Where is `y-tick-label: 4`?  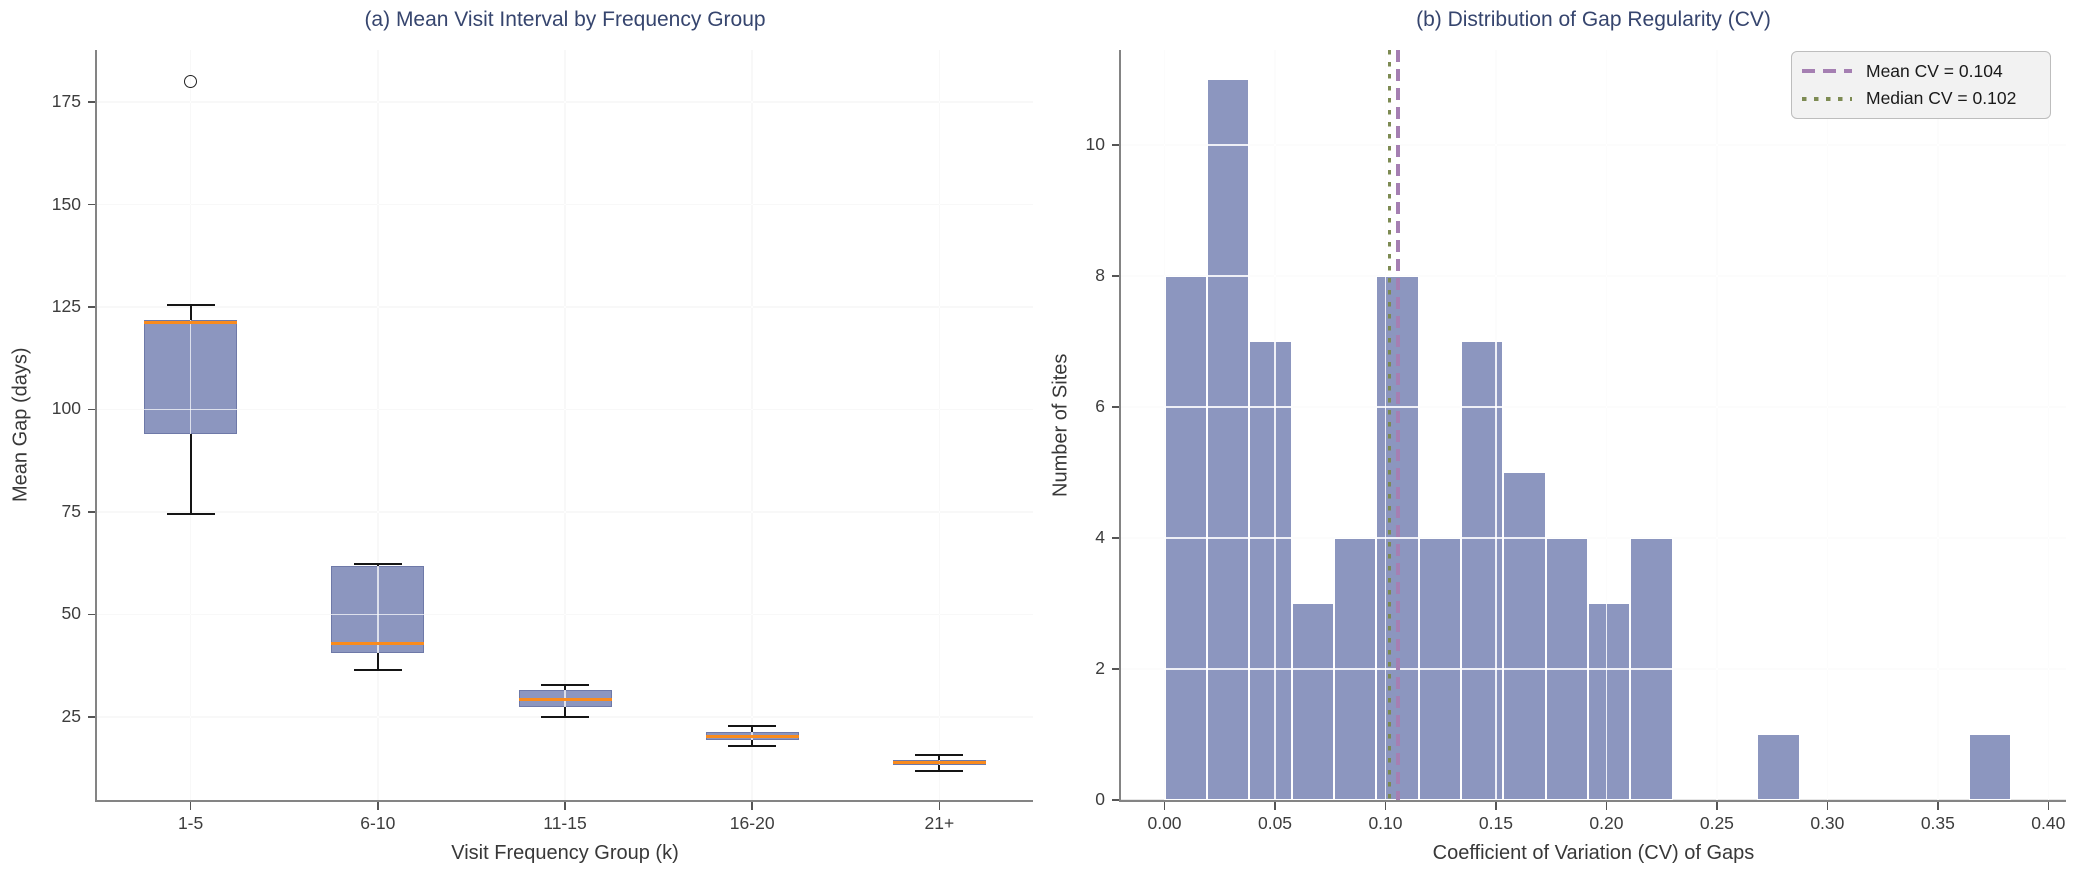 y-tick-label: 4 is located at coordinates (1100, 536).